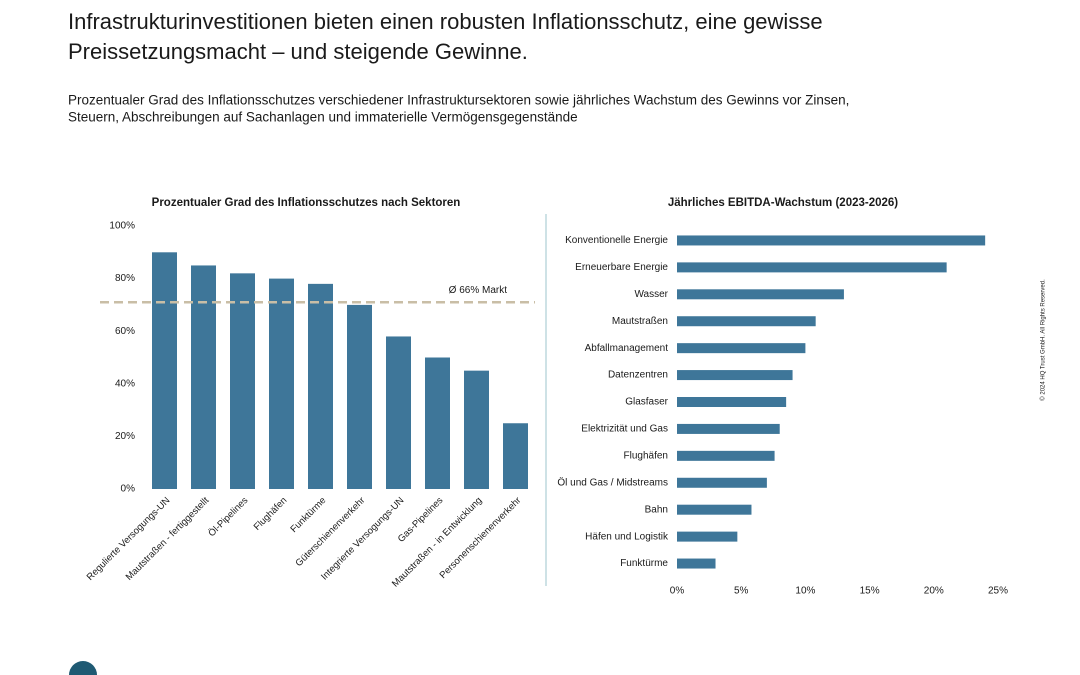 This screenshot has width=1080, height=675. What do you see at coordinates (656, 509) in the screenshot?
I see `y-tick-label: Bahn` at bounding box center [656, 509].